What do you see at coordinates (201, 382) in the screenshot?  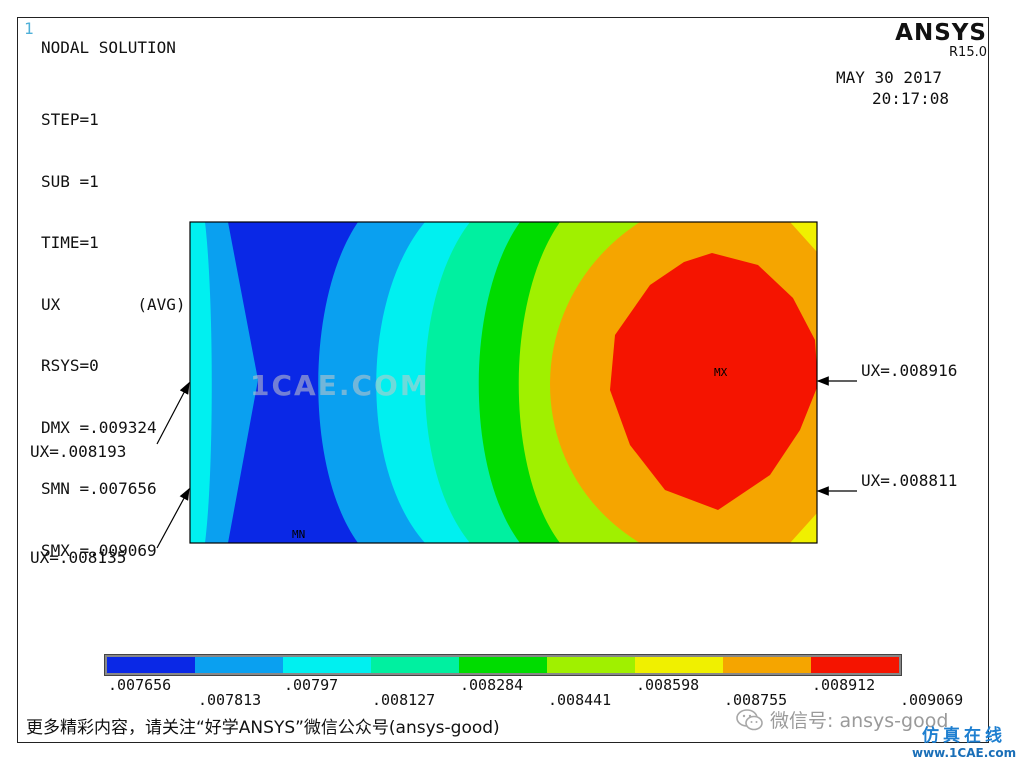 I see `band-edge-cyan` at bounding box center [201, 382].